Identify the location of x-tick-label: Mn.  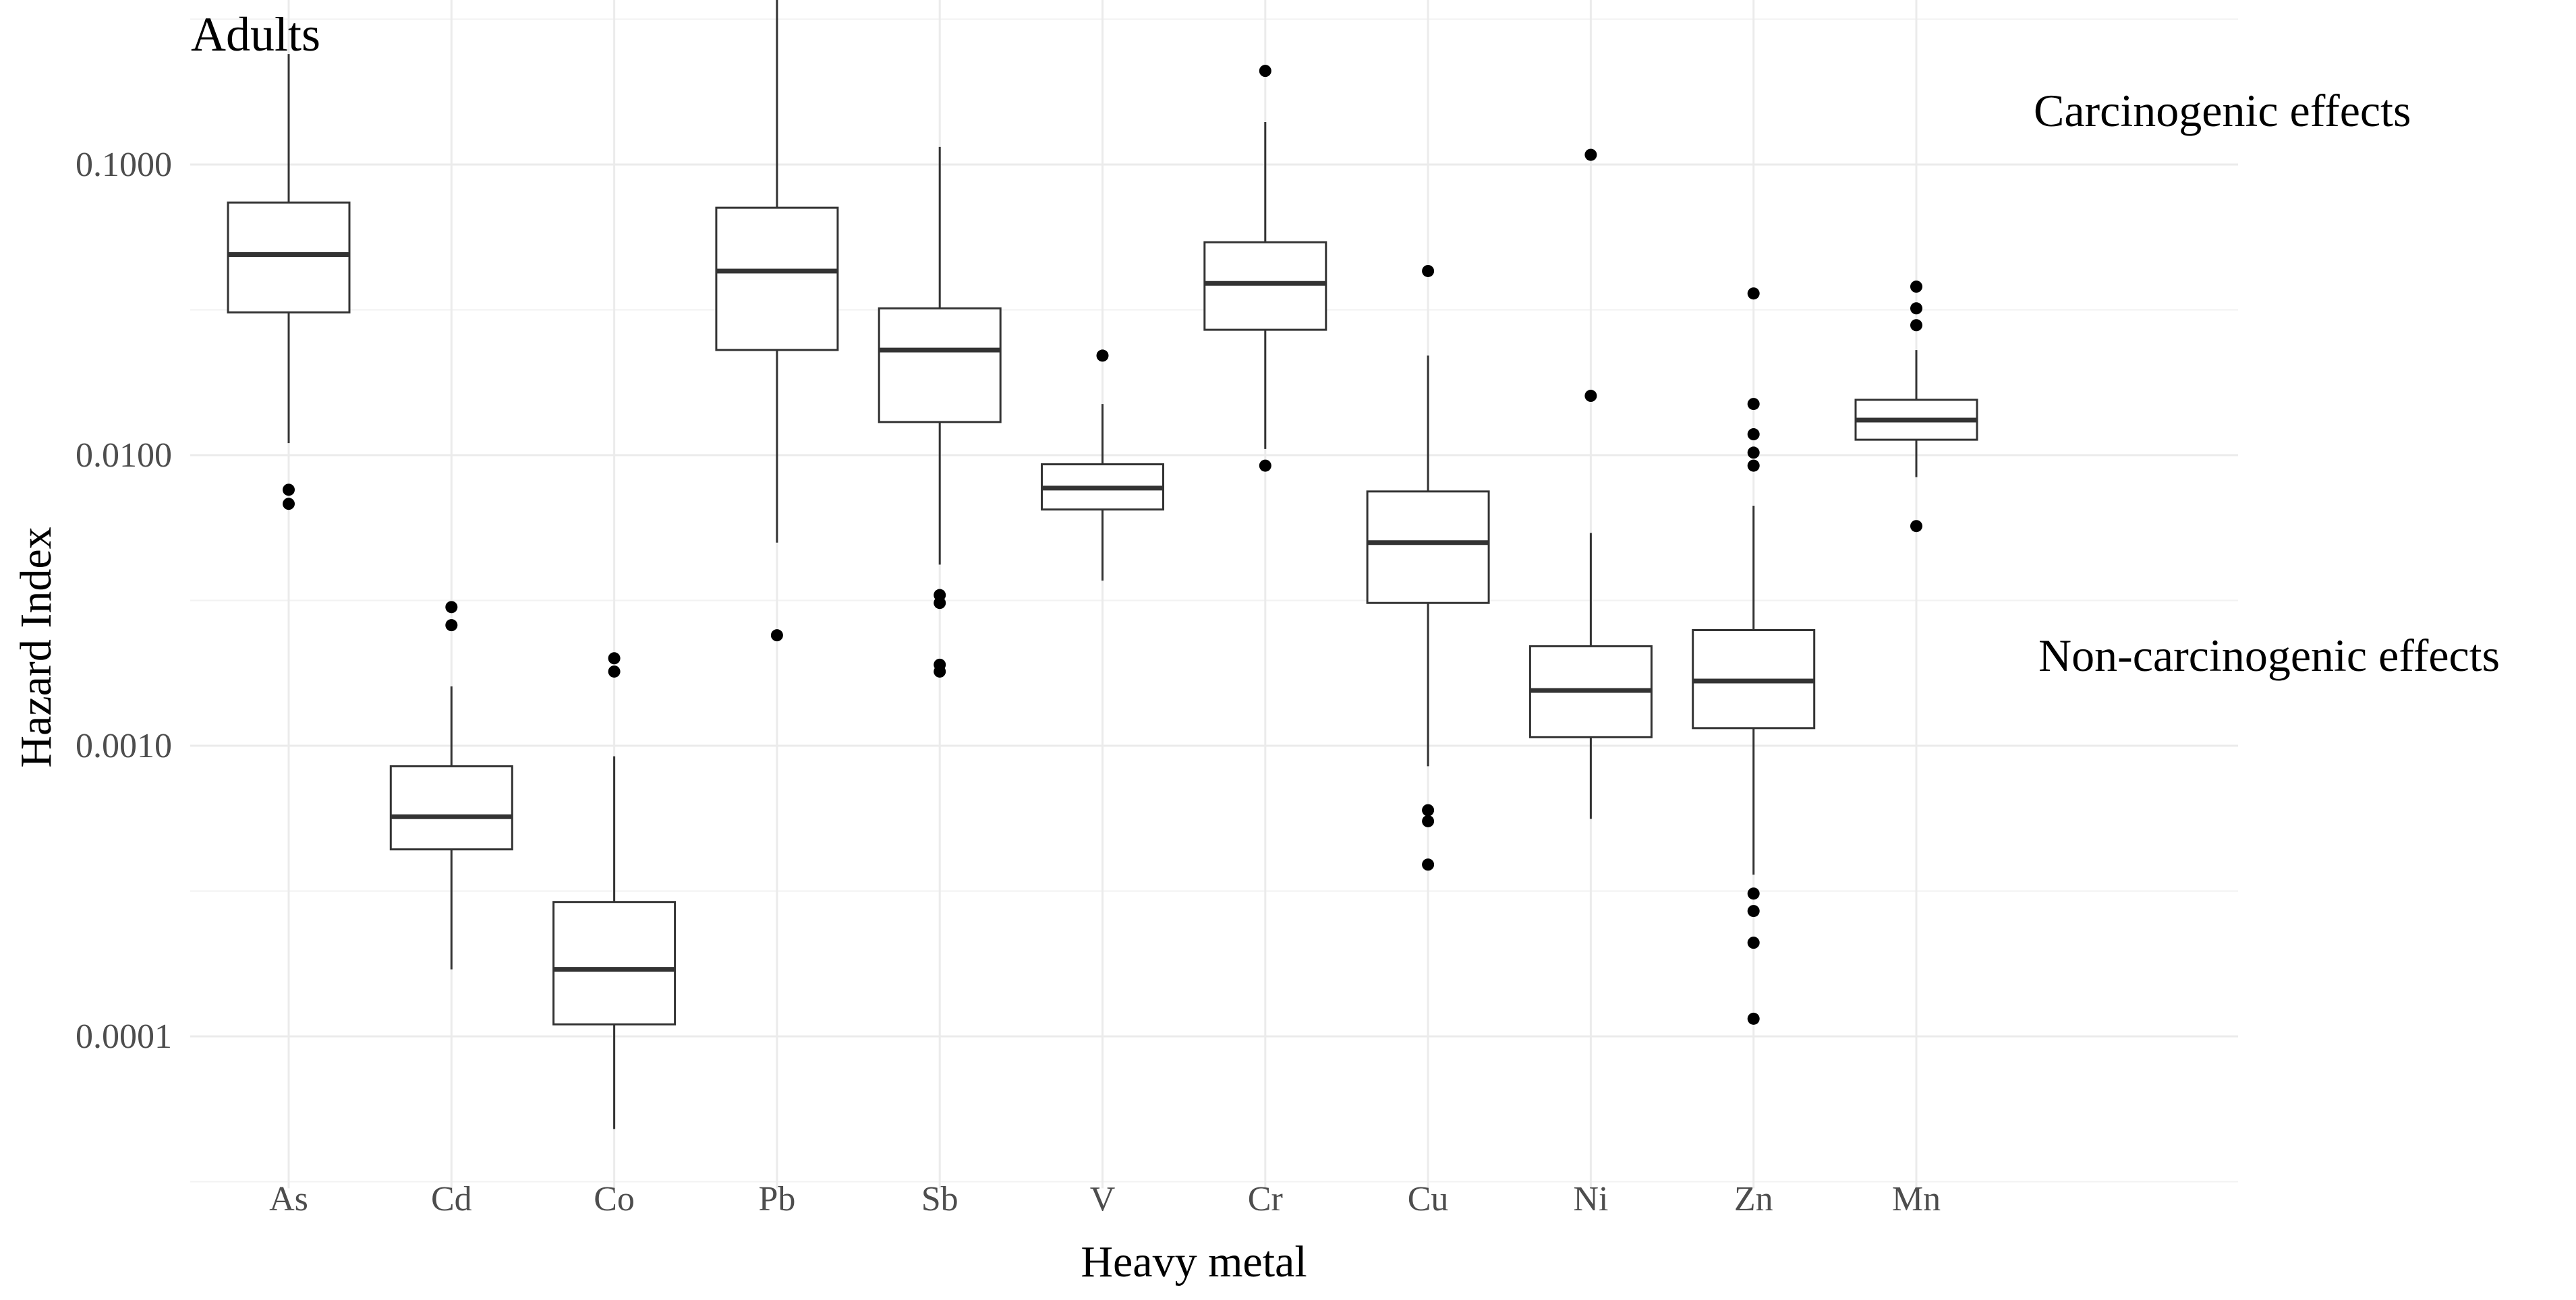
(1916, 1199).